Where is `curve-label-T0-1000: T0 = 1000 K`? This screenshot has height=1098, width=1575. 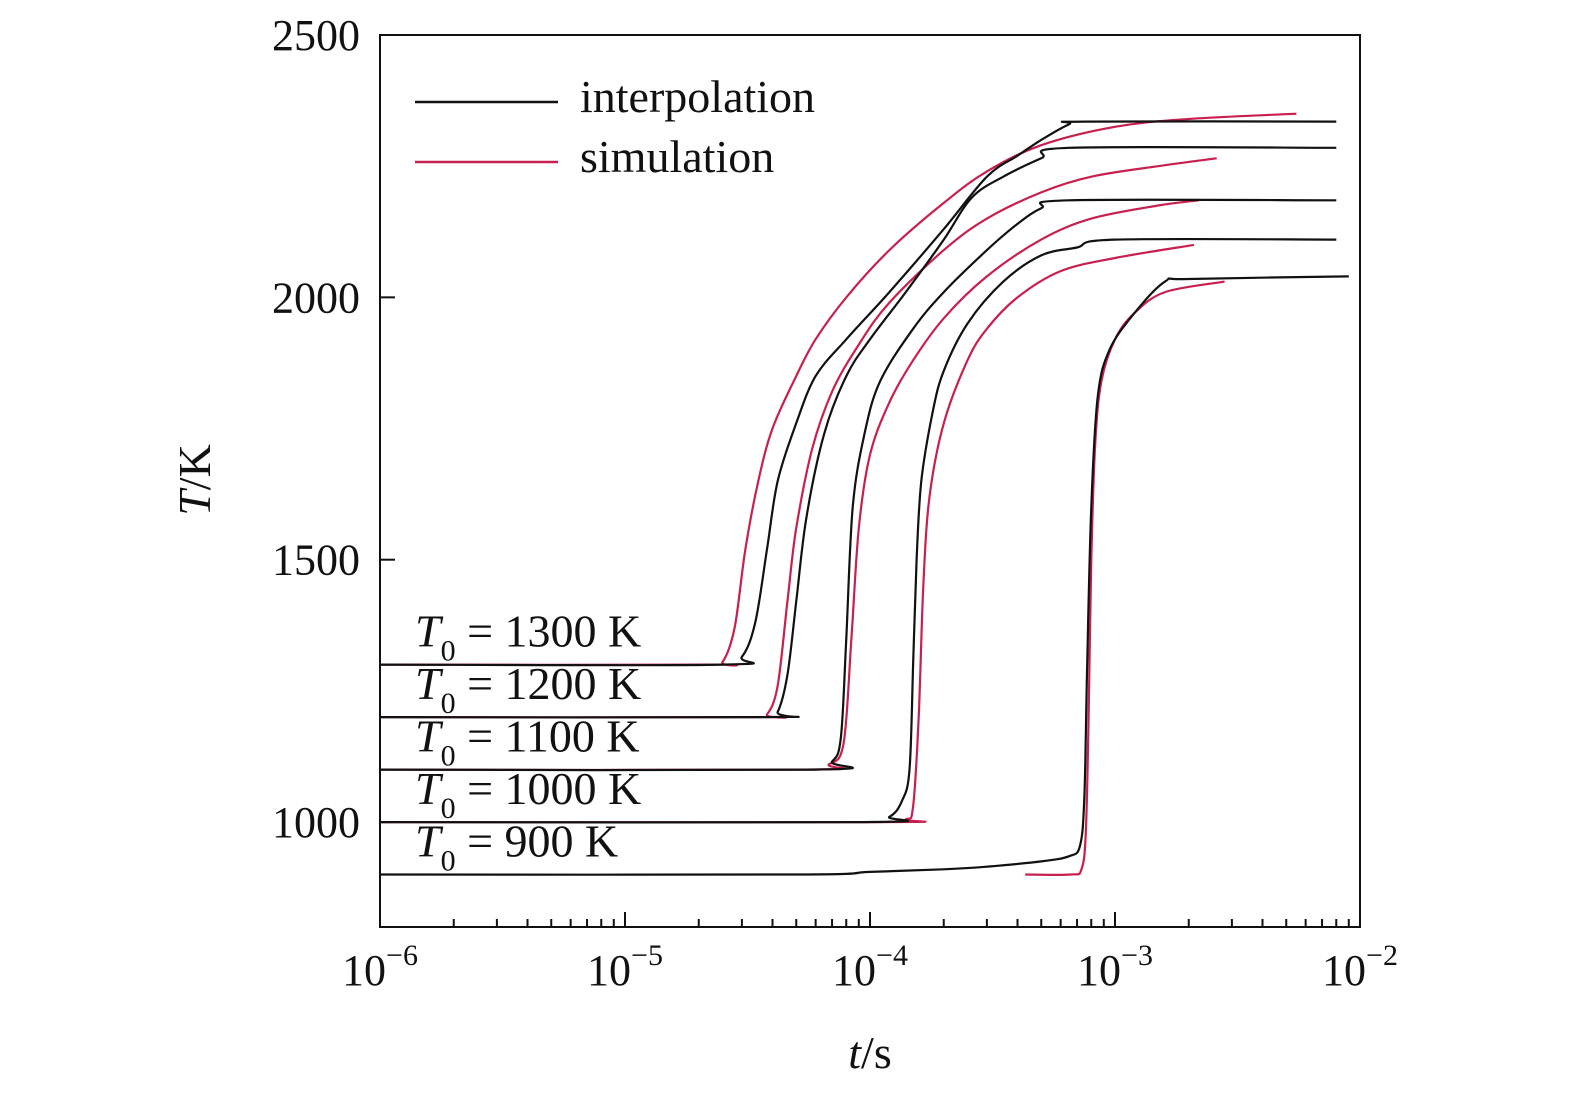 curve-label-T0-1000: T0 = 1000 K is located at coordinates (528, 794).